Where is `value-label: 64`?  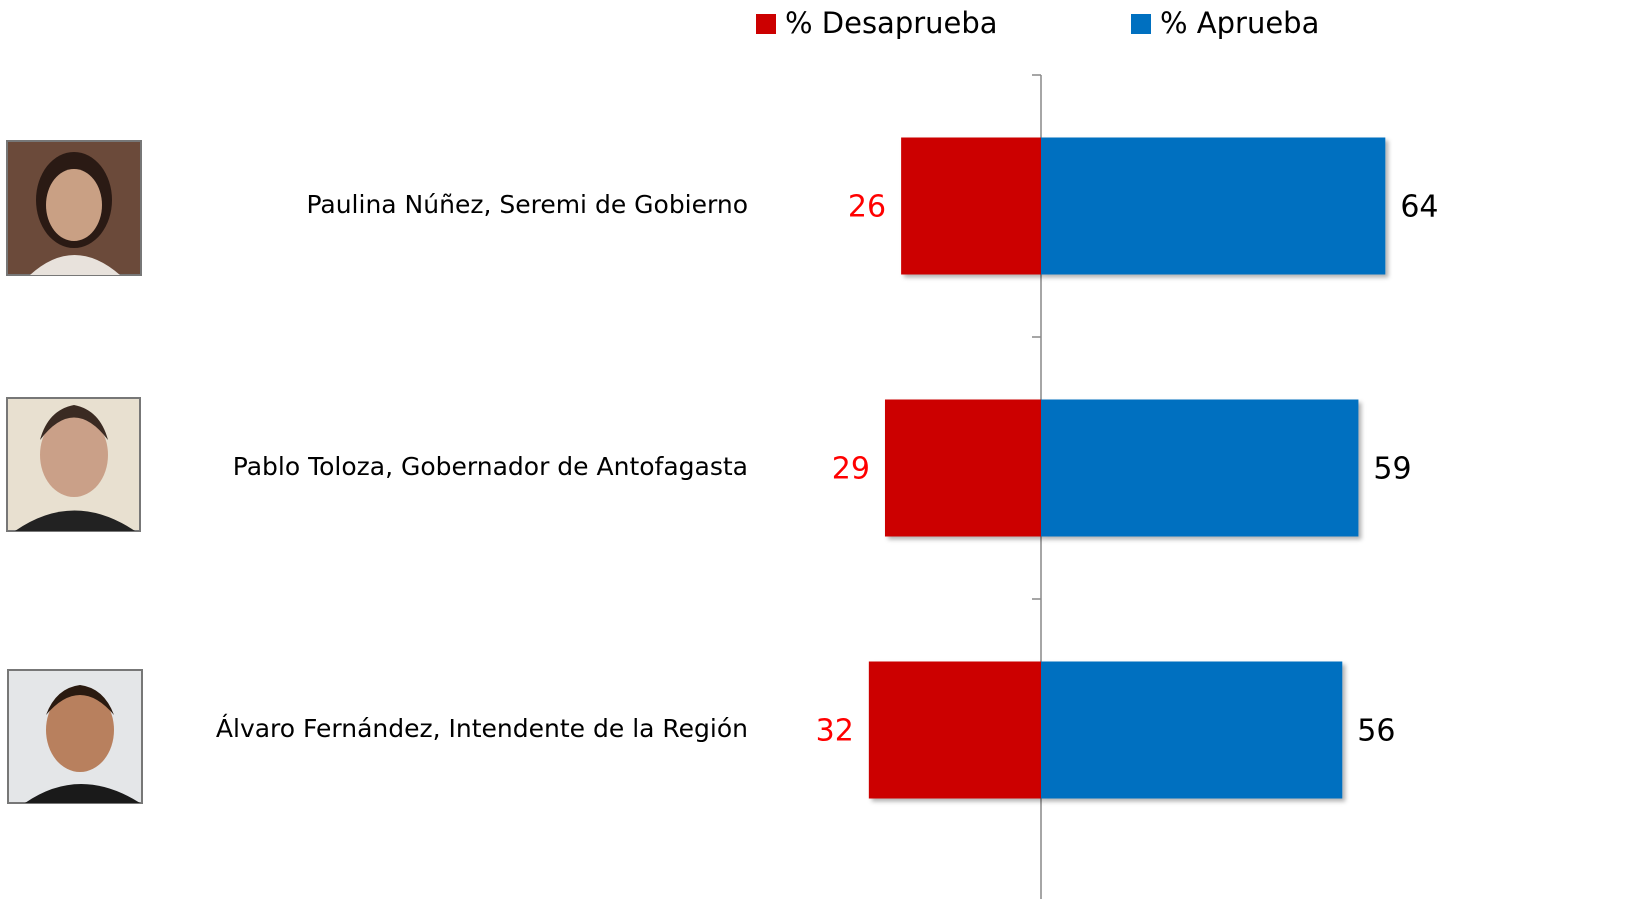 value-label: 64 is located at coordinates (1419, 207).